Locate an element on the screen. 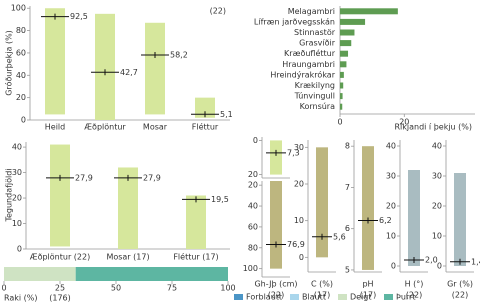  annotation: (17) is located at coordinates (368, 295).